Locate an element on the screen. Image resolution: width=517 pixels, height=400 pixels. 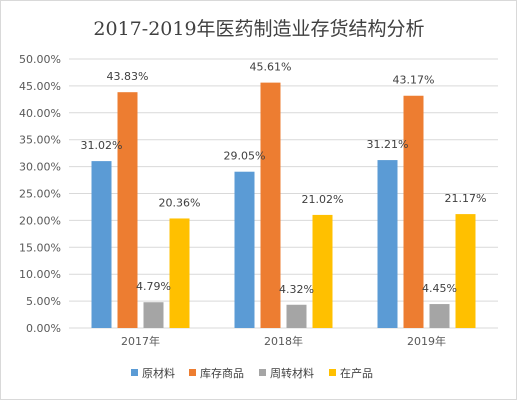
data-label: 43.17% is located at coordinates (414, 80).